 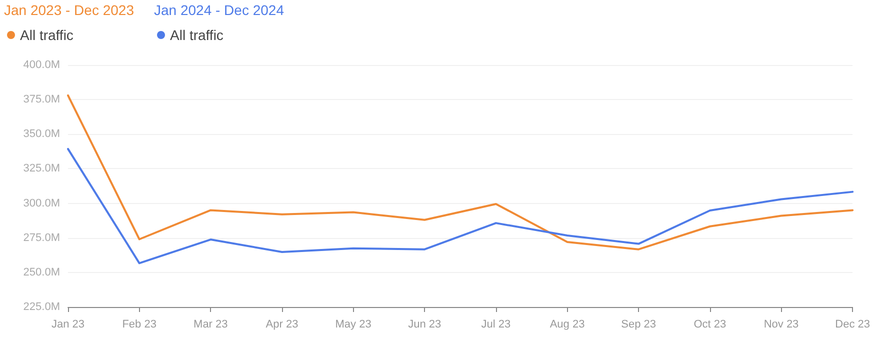 I want to click on x-tick-label: Jul 23, so click(x=496, y=324).